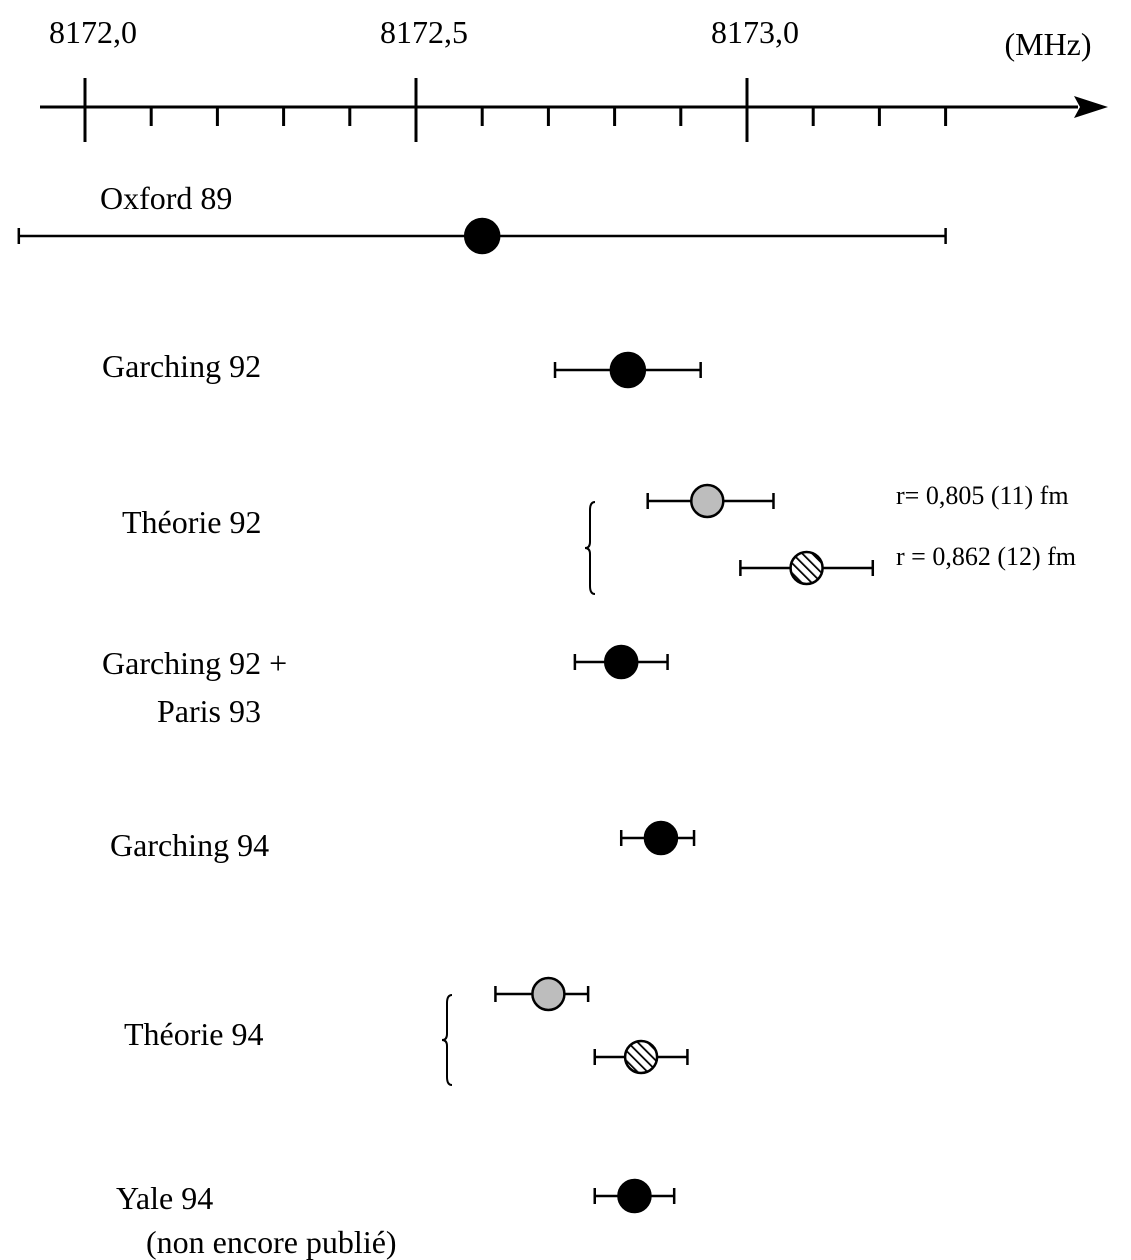 The width and height of the screenshot is (1131, 1260). Describe the element at coordinates (403, 841) in the screenshot. I see `row: Garching 94` at that location.